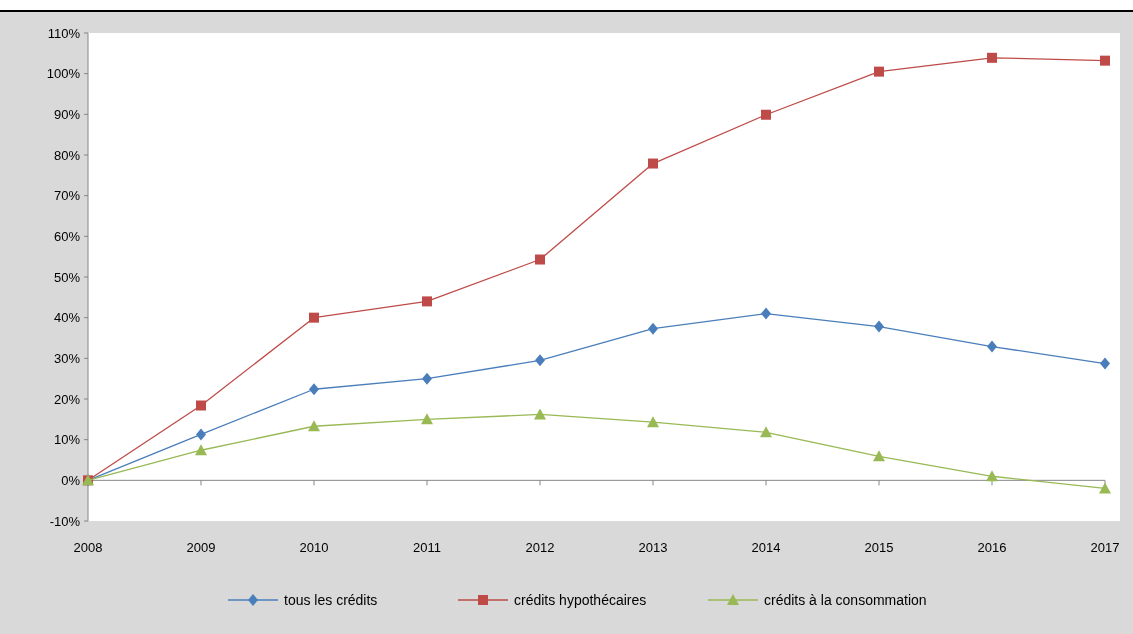 The height and width of the screenshot is (634, 1133). What do you see at coordinates (879, 547) in the screenshot?
I see `x-tick-label: 2015` at bounding box center [879, 547].